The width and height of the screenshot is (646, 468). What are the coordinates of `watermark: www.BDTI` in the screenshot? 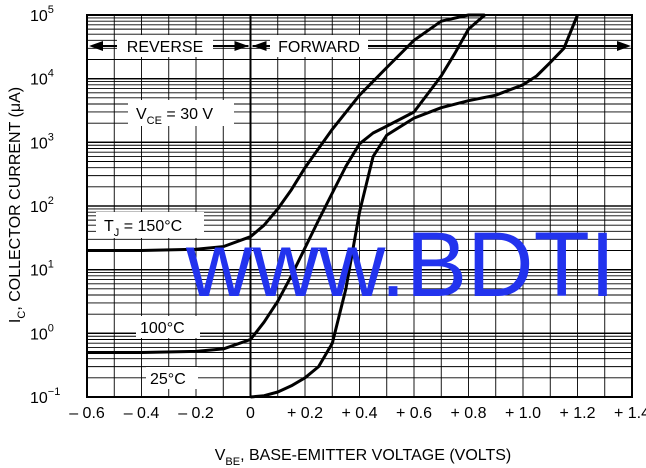 It's located at (400, 265).